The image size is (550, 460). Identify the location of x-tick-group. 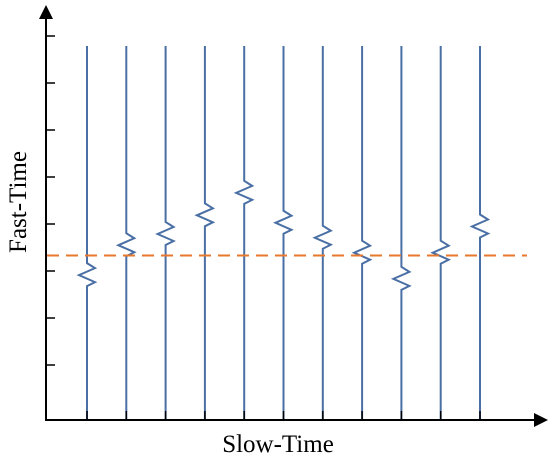
(283, 415).